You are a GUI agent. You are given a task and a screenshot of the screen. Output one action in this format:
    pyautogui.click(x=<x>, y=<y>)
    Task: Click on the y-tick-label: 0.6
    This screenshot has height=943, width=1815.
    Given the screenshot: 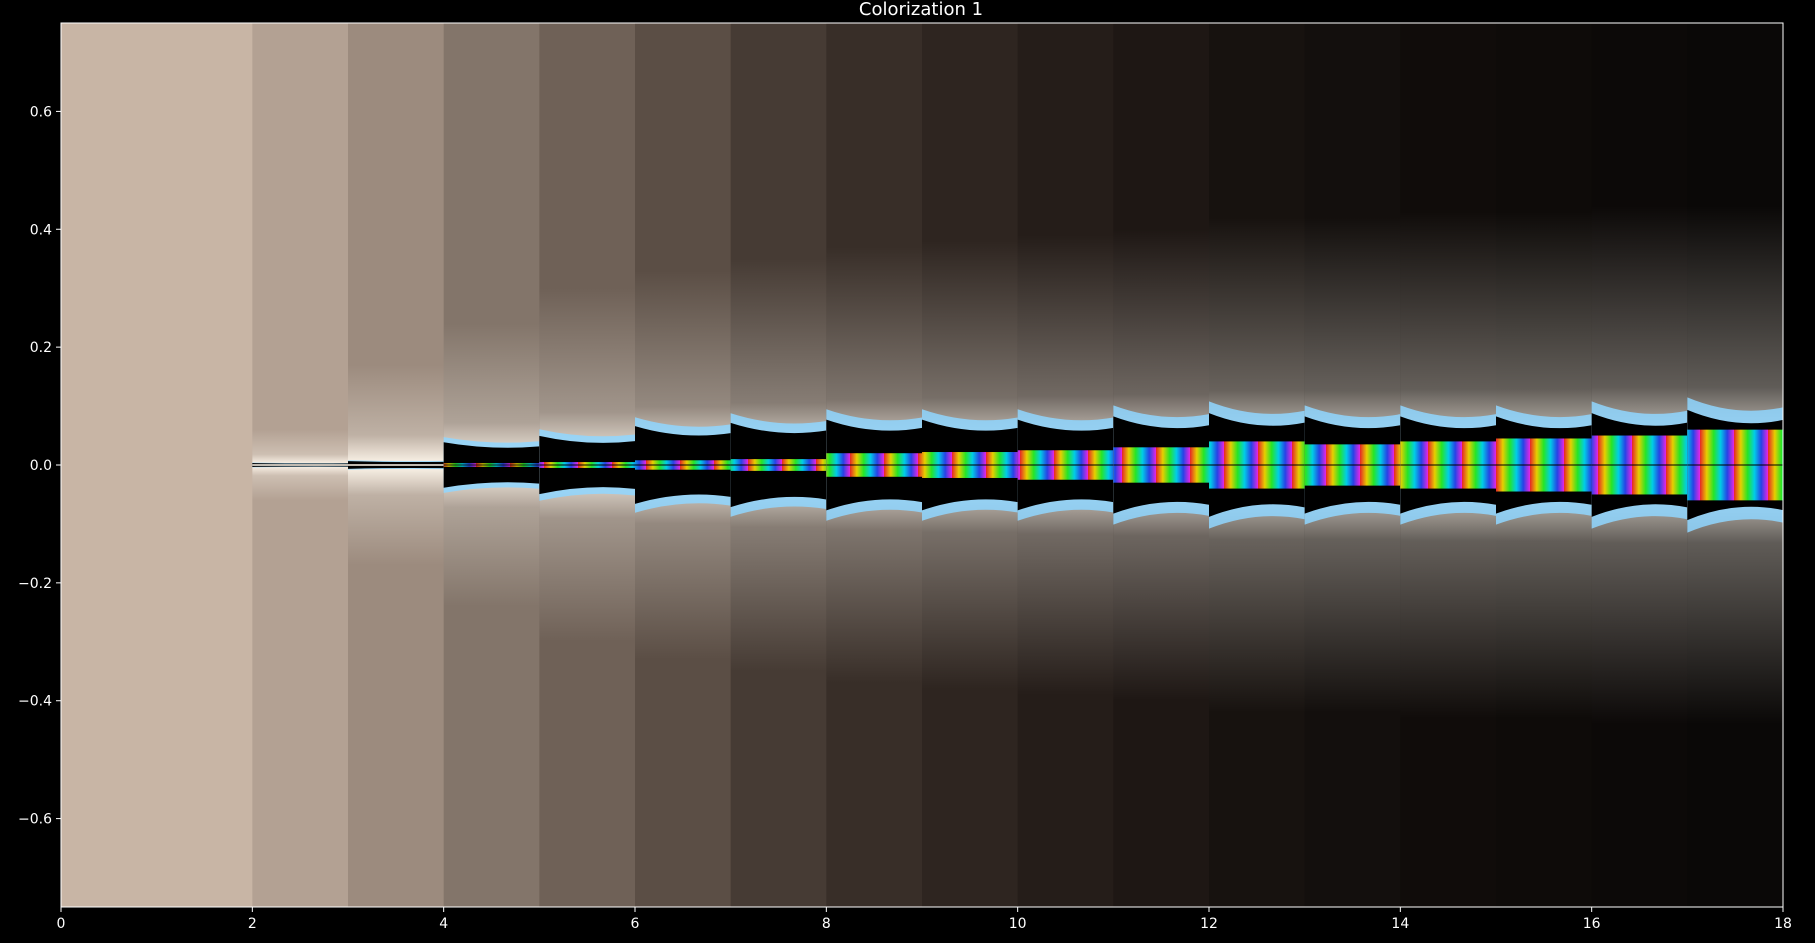 What is the action you would take?
    pyautogui.click(x=41, y=112)
    